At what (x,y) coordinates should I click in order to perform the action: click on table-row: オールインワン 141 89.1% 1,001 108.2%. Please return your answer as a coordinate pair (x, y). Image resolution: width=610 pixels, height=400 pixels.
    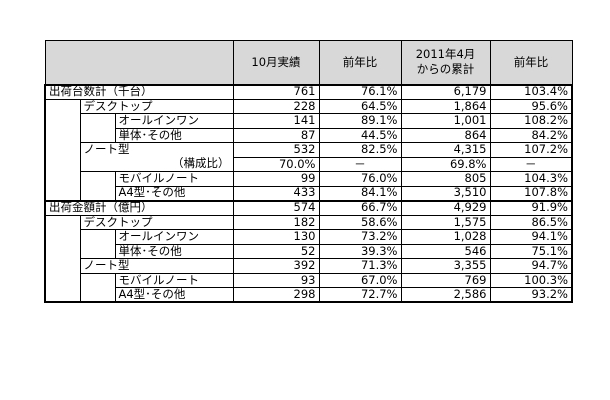
    Looking at the image, I should click on (308, 121).